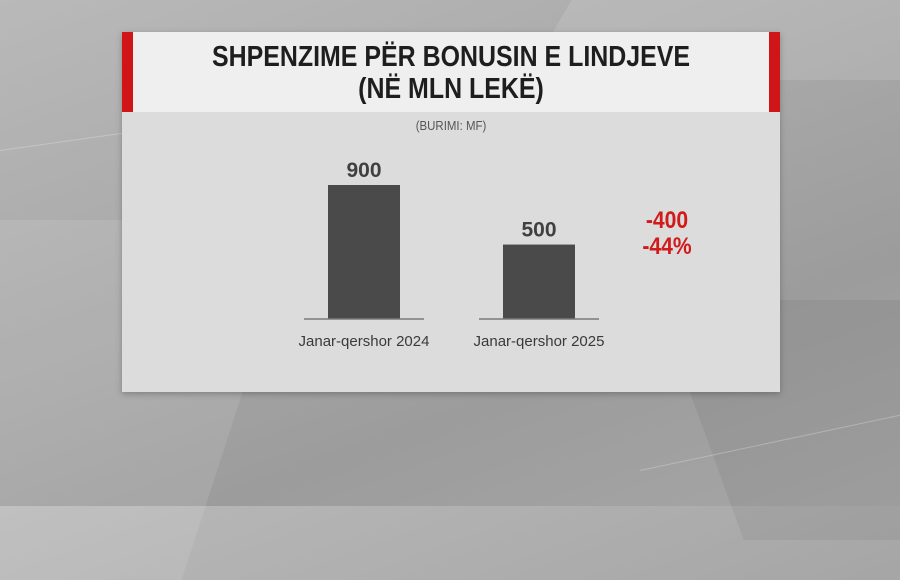 Image resolution: width=900 pixels, height=580 pixels. What do you see at coordinates (363, 170) in the screenshot?
I see `bar-value-label: 900` at bounding box center [363, 170].